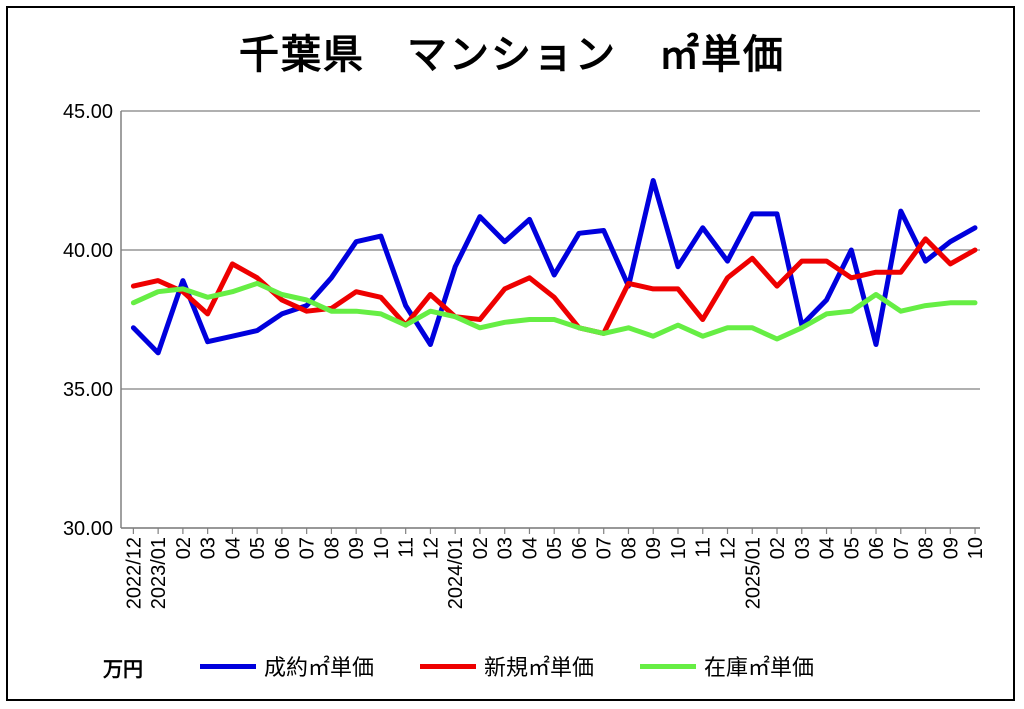 Image resolution: width=1024 pixels, height=709 pixels. Describe the element at coordinates (88, 390) in the screenshot. I see `y-tick-label: 35.00` at that location.